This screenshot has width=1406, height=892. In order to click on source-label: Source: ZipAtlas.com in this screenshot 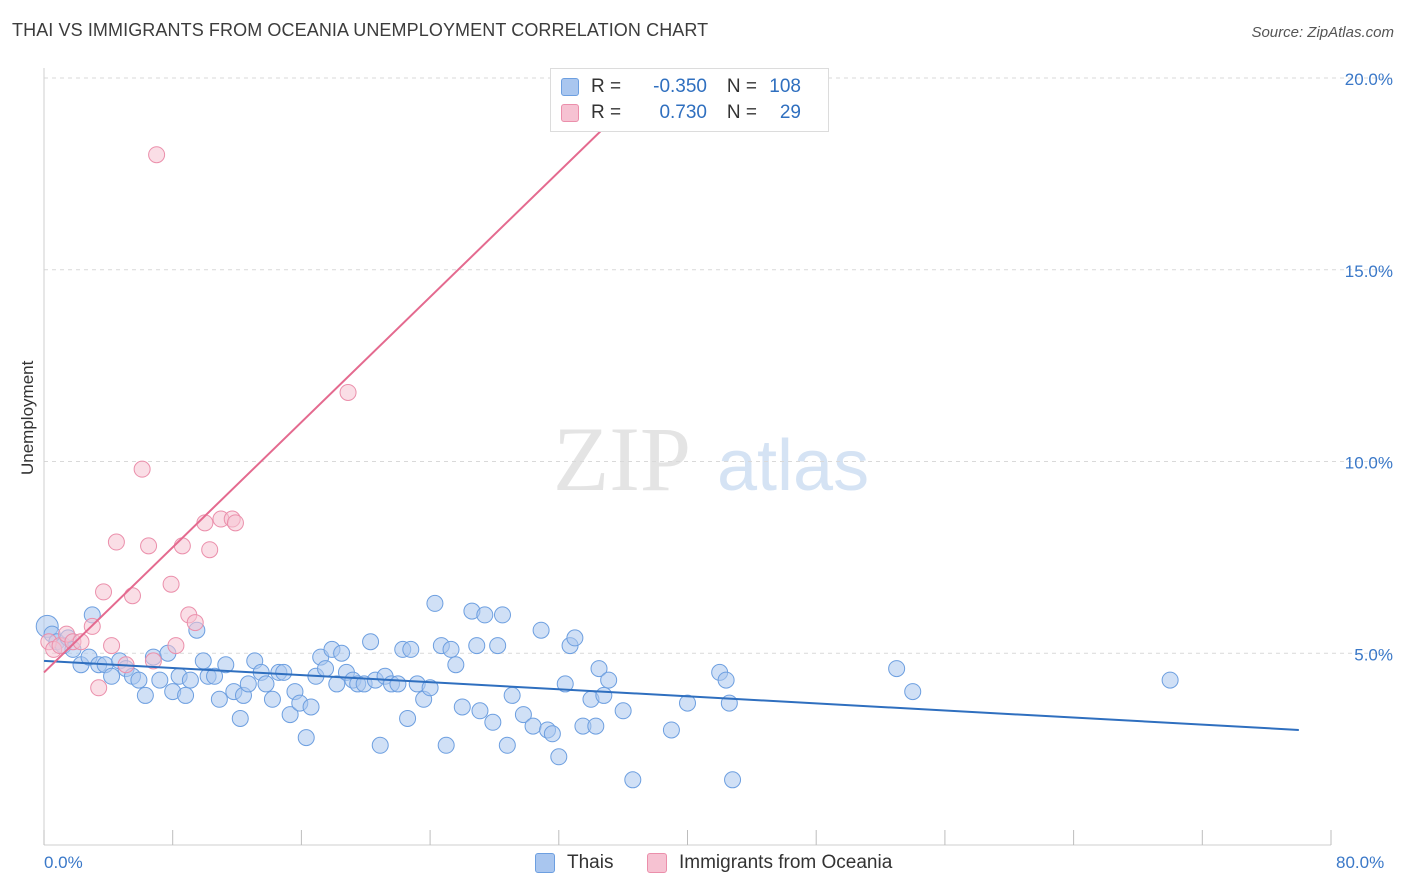, I will do `click(1322, 32)`.